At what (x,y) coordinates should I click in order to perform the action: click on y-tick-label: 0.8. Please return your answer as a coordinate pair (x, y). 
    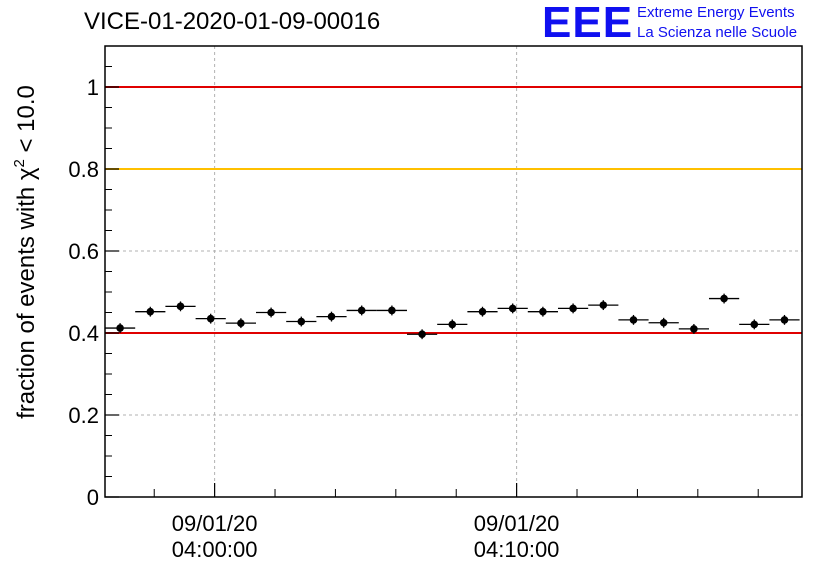
    Looking at the image, I should click on (83, 169).